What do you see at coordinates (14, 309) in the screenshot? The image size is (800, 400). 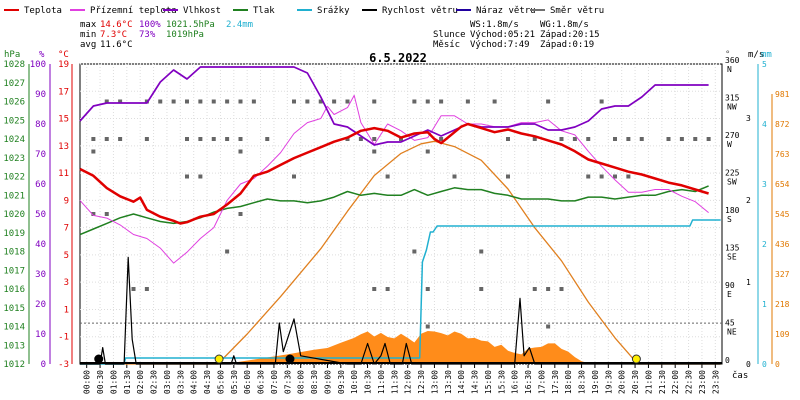 I see `hpa-tick-label: 1015` at bounding box center [14, 309].